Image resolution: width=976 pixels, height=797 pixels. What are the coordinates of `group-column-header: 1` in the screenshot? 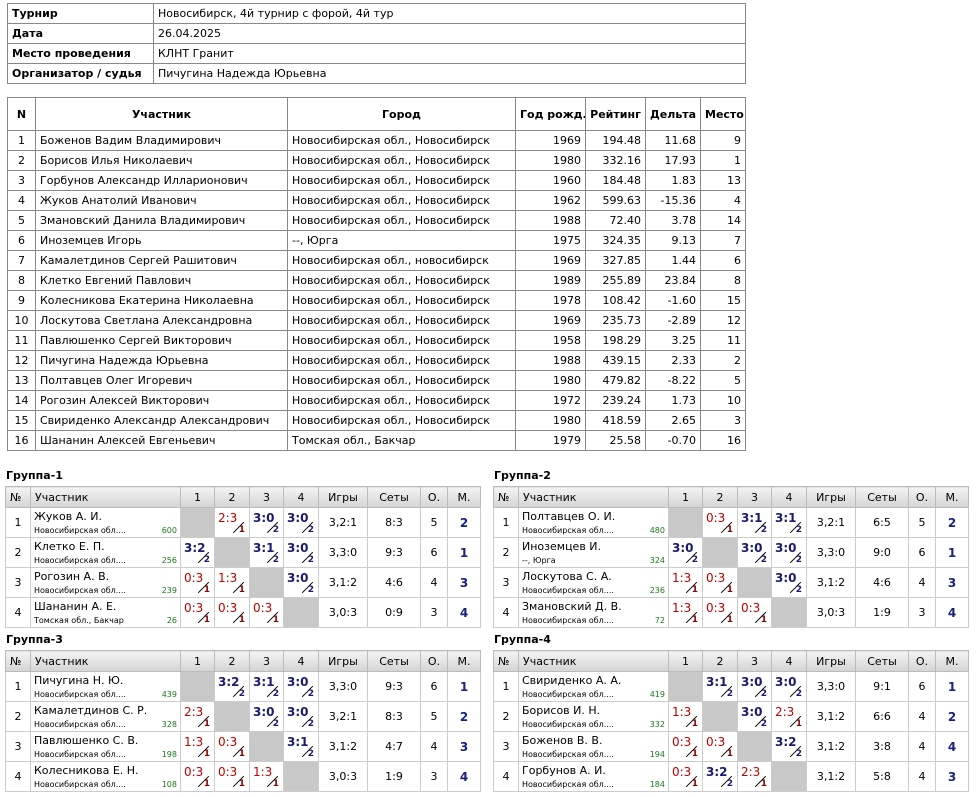 It's located at (197, 661).